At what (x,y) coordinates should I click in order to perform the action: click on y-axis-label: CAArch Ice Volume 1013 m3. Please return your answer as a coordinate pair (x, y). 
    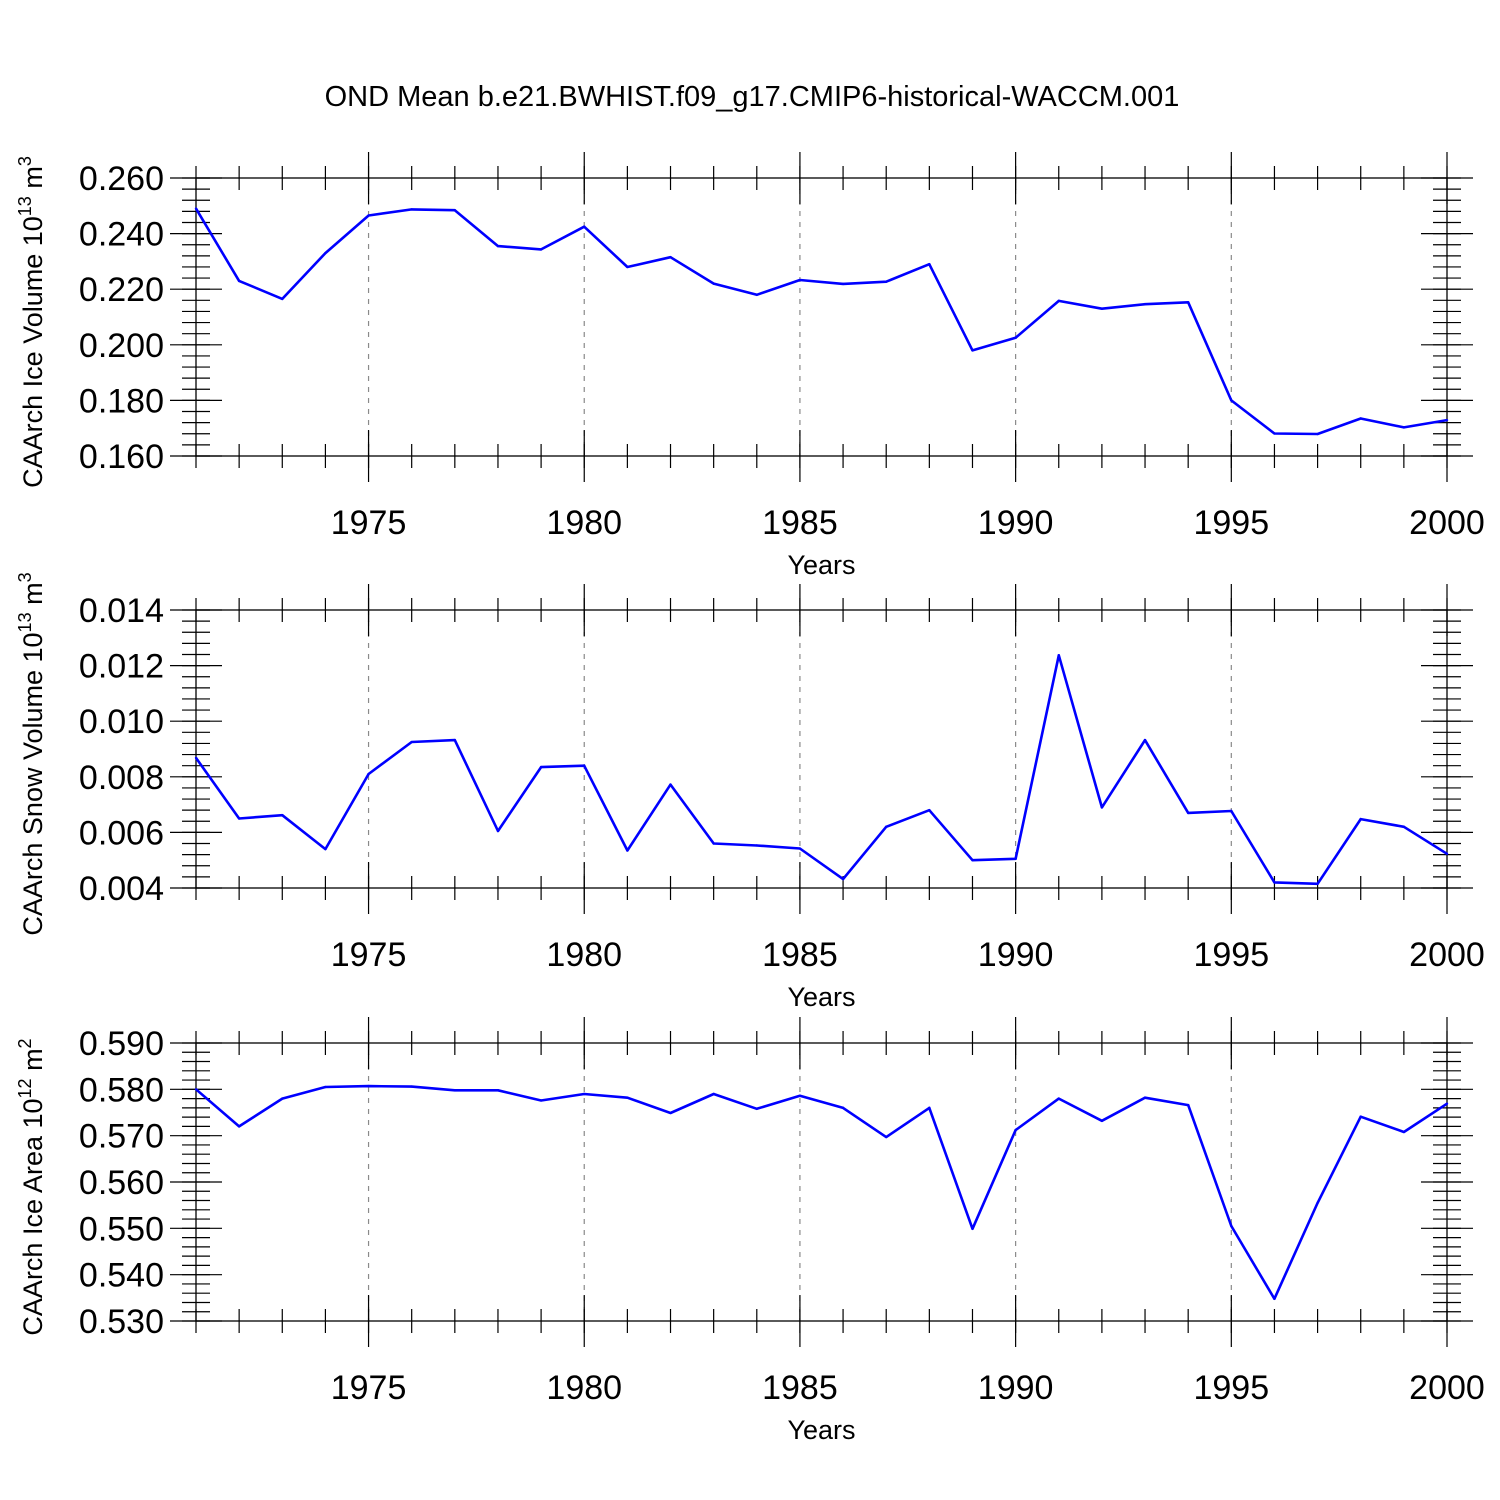
    Looking at the image, I should click on (31, 322).